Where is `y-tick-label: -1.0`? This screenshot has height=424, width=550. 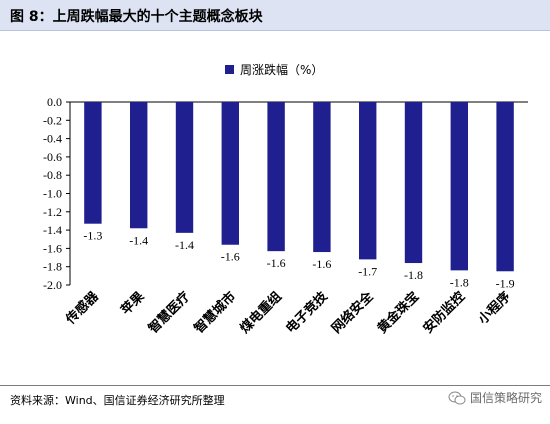 y-tick-label: -1.0 is located at coordinates (52, 194).